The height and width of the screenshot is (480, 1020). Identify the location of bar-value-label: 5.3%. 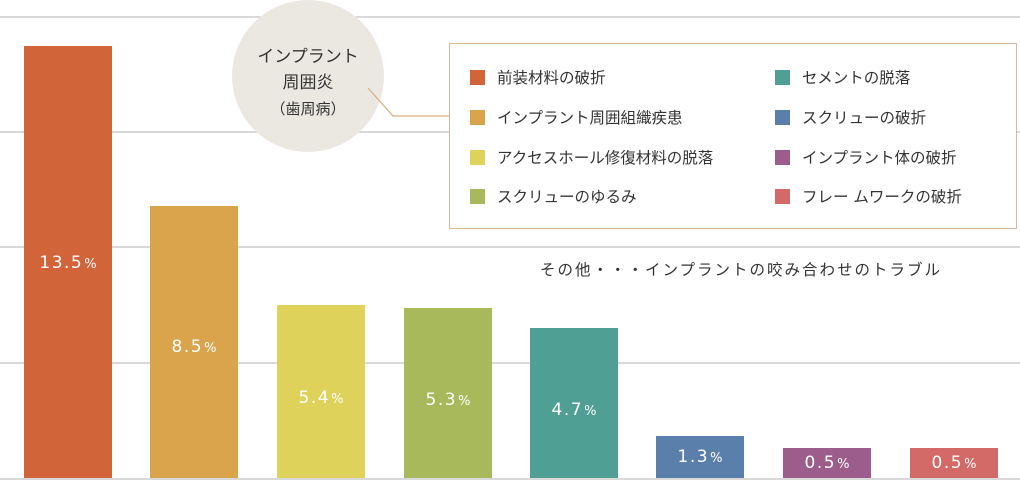
(448, 400).